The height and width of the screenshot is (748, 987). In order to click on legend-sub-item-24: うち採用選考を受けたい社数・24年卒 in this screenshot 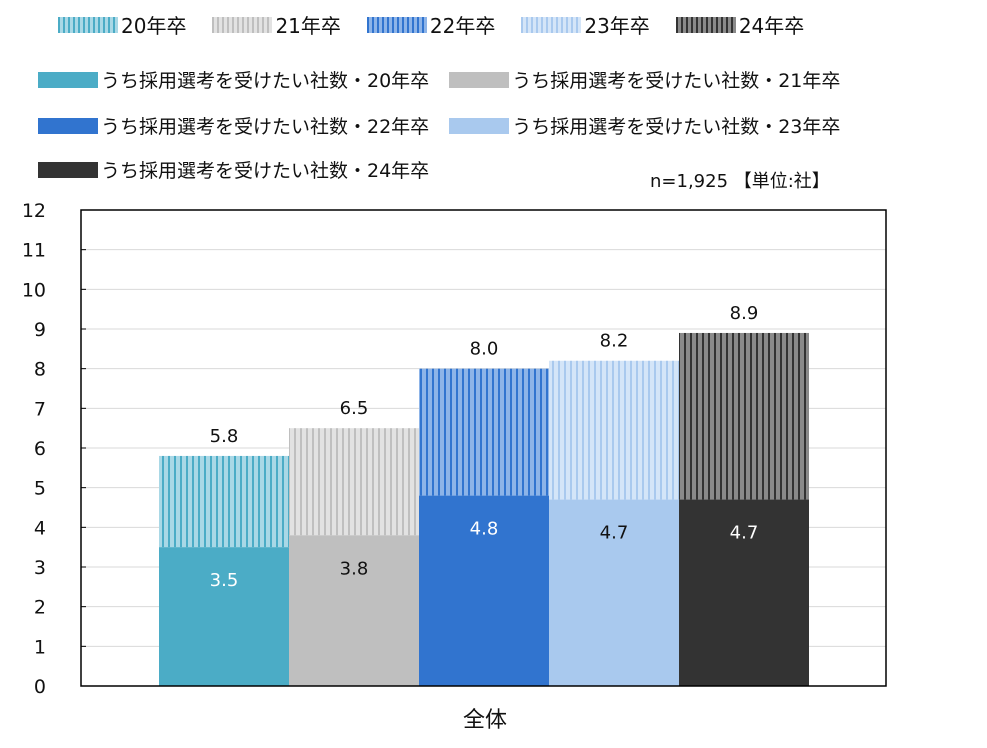, I will do `click(233, 169)`.